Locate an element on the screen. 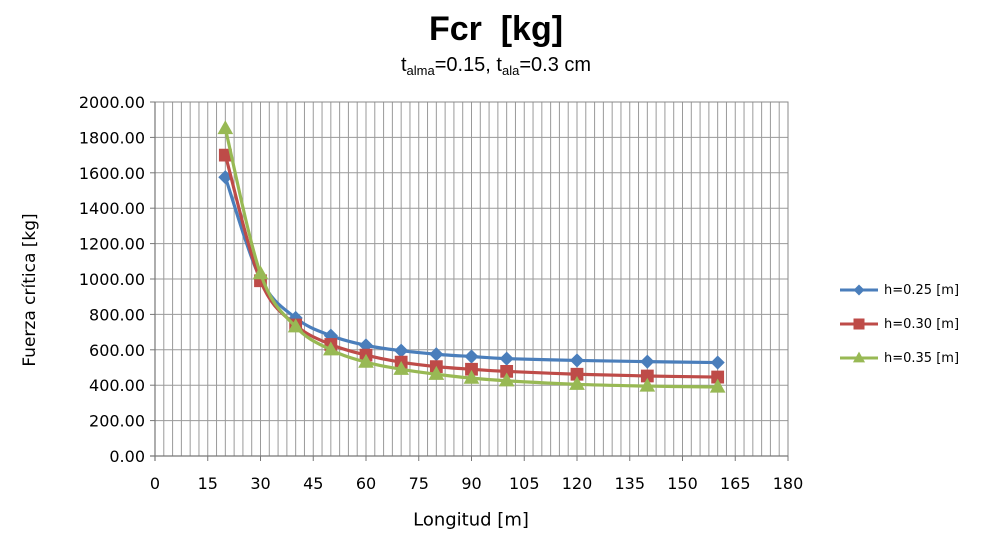  subtitle-t1-base: t is located at coordinates (403, 65).